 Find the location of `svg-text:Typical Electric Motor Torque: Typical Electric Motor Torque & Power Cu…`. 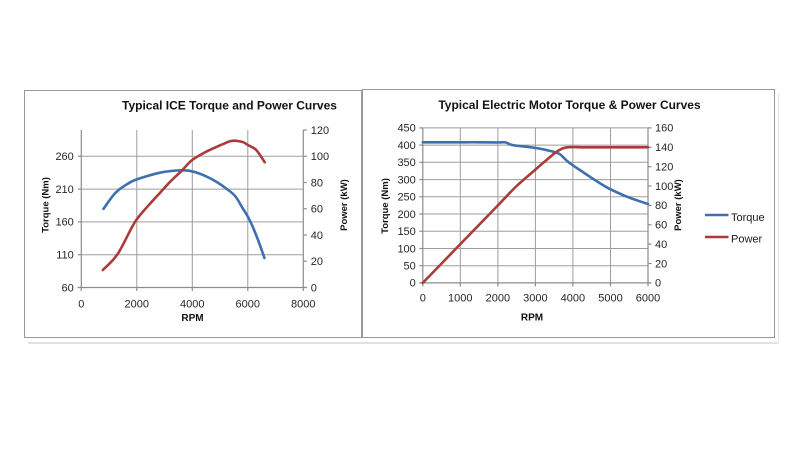

svg-text:Typical Electric Motor Torque: Typical Electric Motor Torque & Power Cu… is located at coordinates (569, 105).